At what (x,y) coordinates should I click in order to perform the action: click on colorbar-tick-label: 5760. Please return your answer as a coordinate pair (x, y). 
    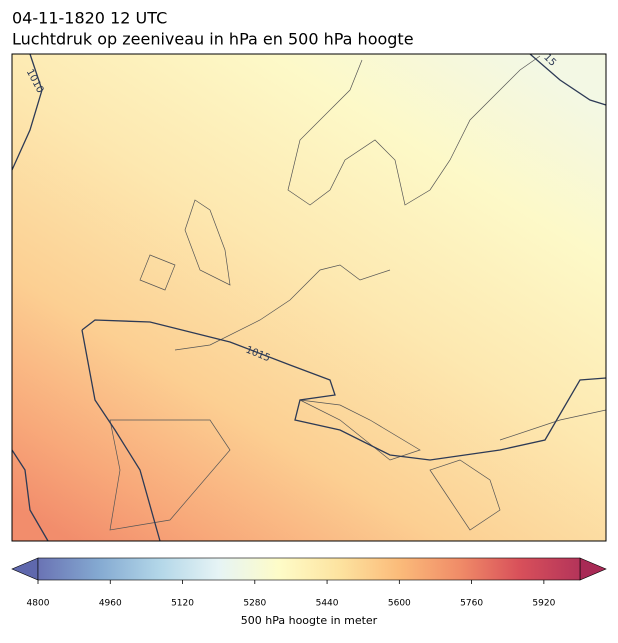
    Looking at the image, I should click on (471, 604).